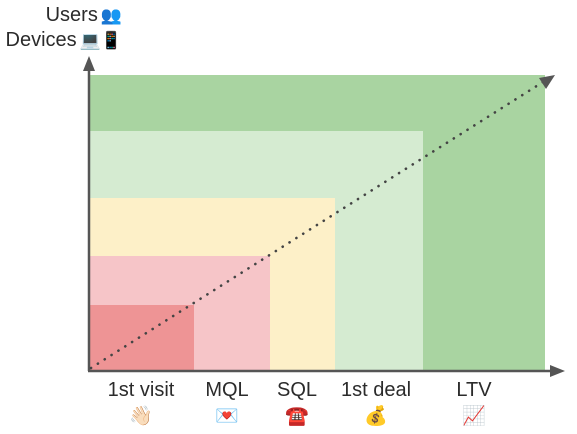 Image resolution: width=577 pixels, height=434 pixels. I want to click on stage-label-first-visit: 1st visit, so click(141, 390).